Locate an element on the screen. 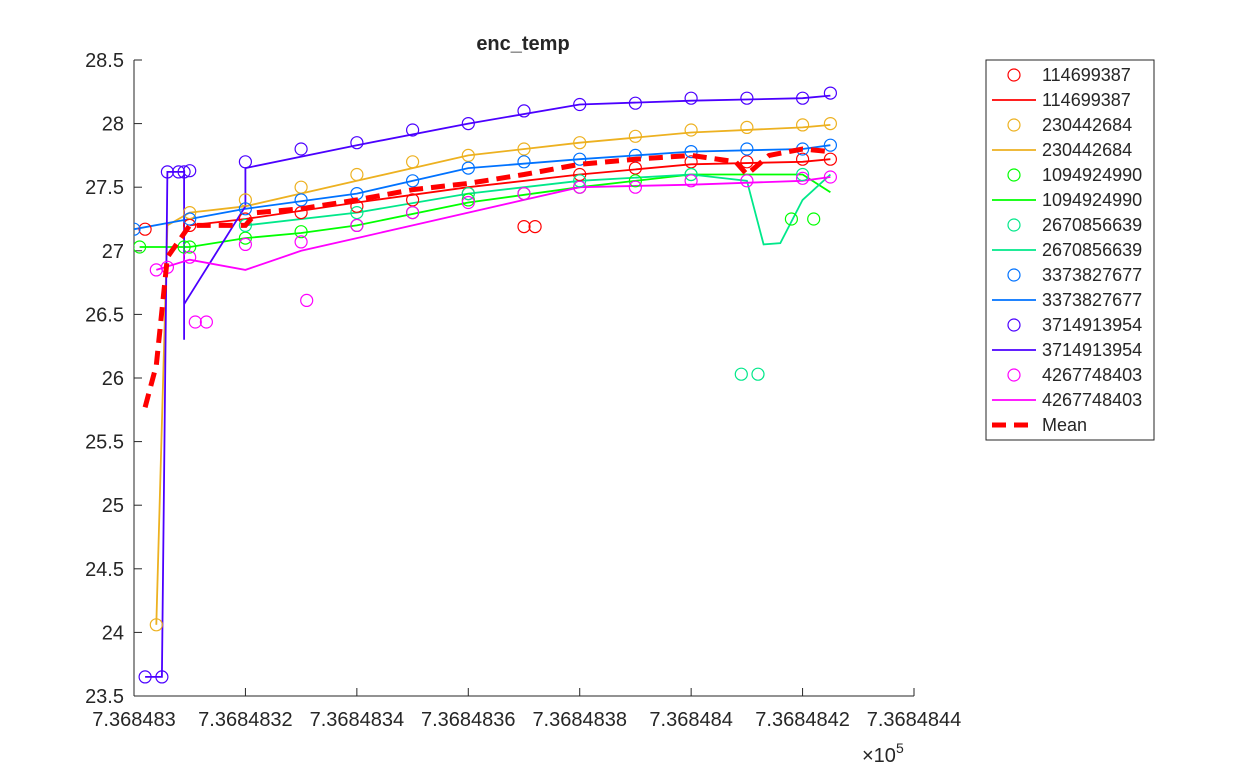 This screenshot has width=1250, height=781. x-tick-label: 7.368484 is located at coordinates (690, 720).